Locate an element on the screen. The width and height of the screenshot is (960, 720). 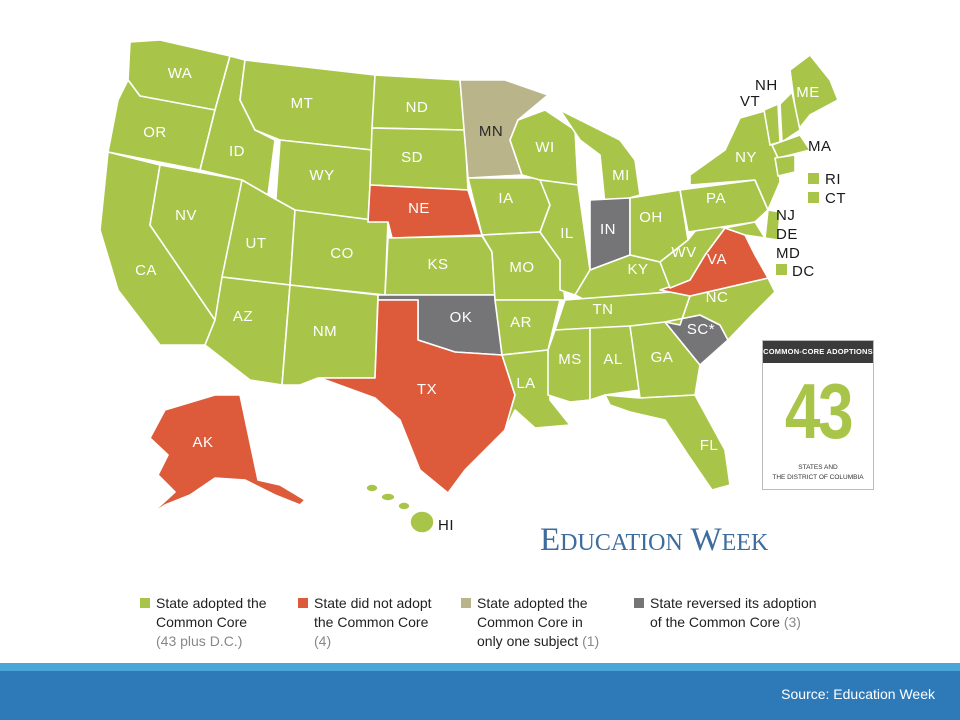
label-co: CO is located at coordinates (342, 253).